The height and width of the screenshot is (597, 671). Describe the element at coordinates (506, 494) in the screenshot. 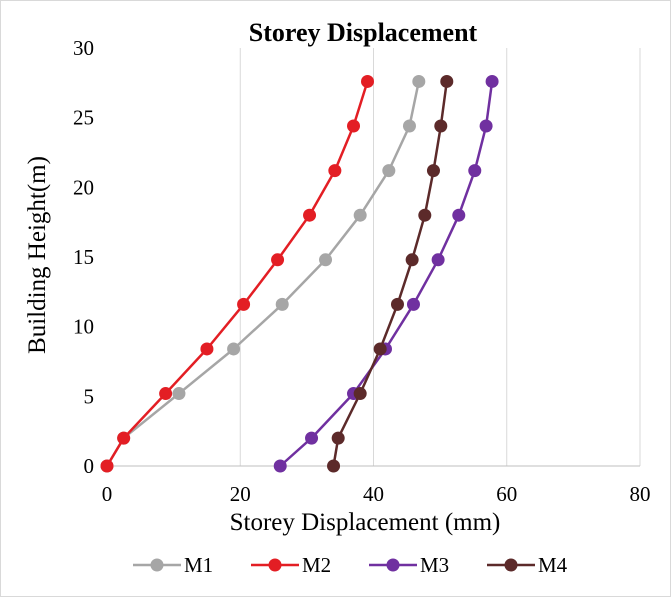

I see `x-tick-label-3: 60` at that location.